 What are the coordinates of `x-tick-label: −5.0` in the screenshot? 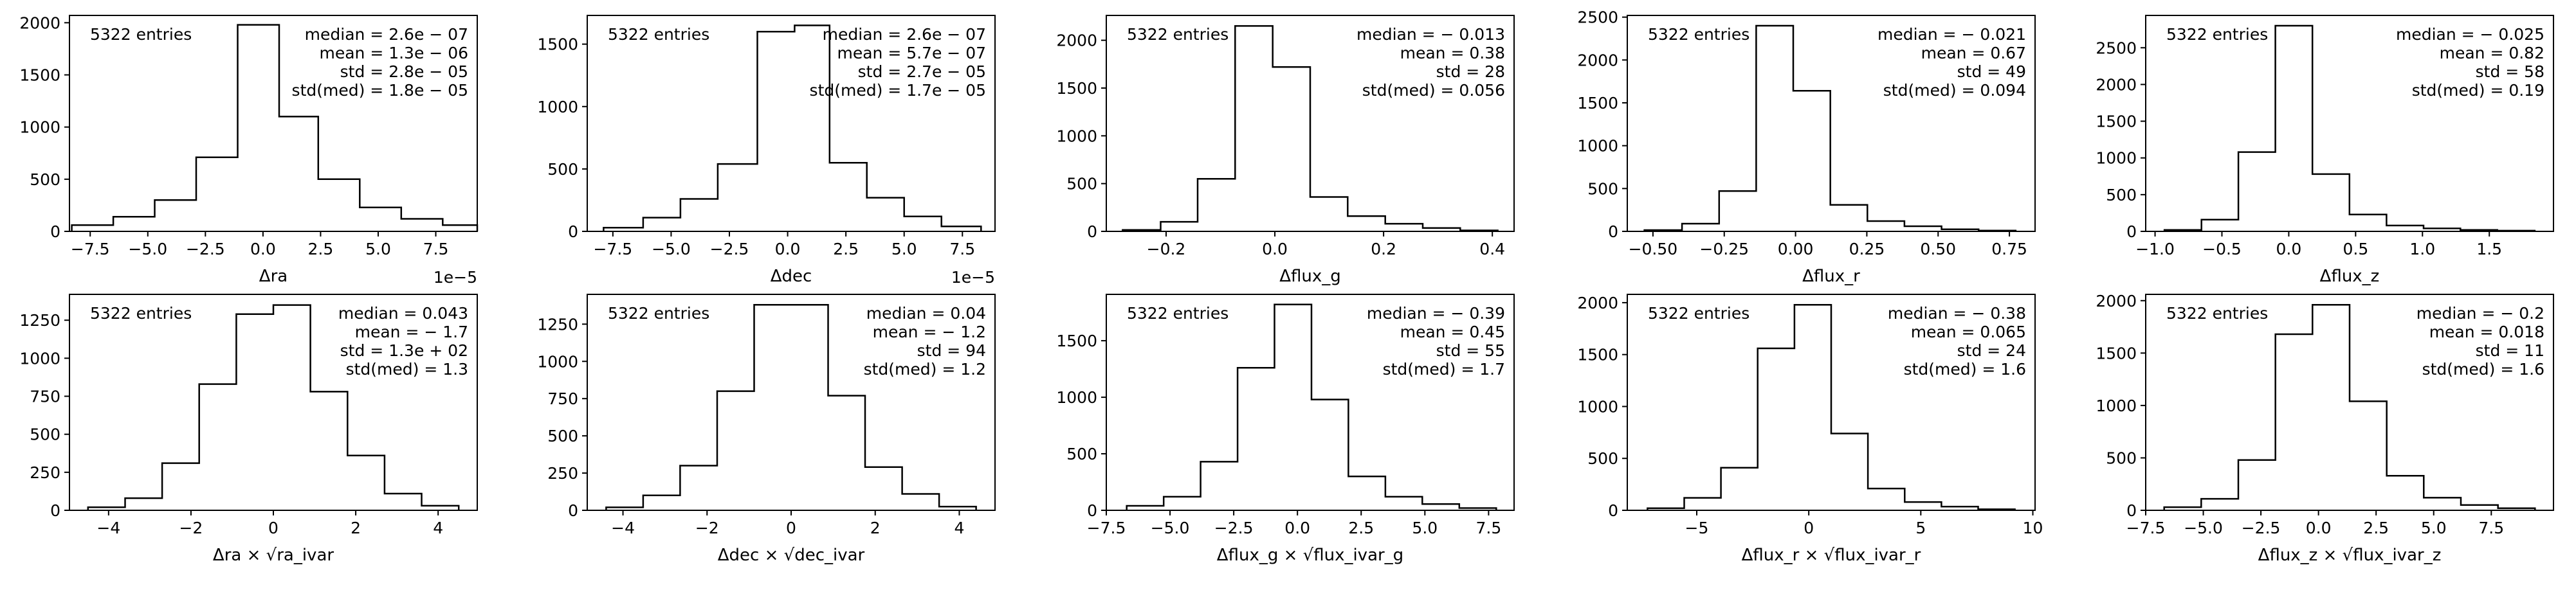 It's located at (2203, 528).